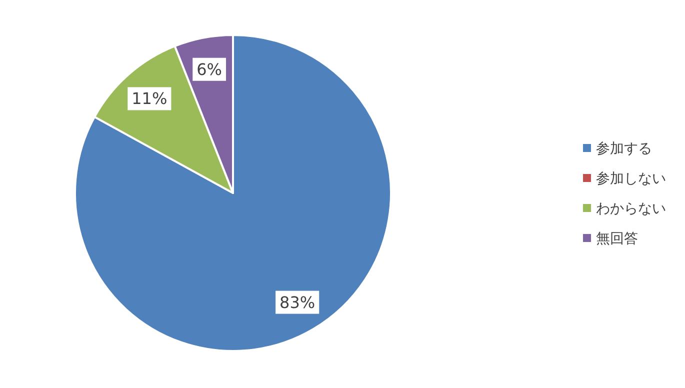  Describe the element at coordinates (209, 69) in the screenshot. I see `data-label: 6%` at that location.